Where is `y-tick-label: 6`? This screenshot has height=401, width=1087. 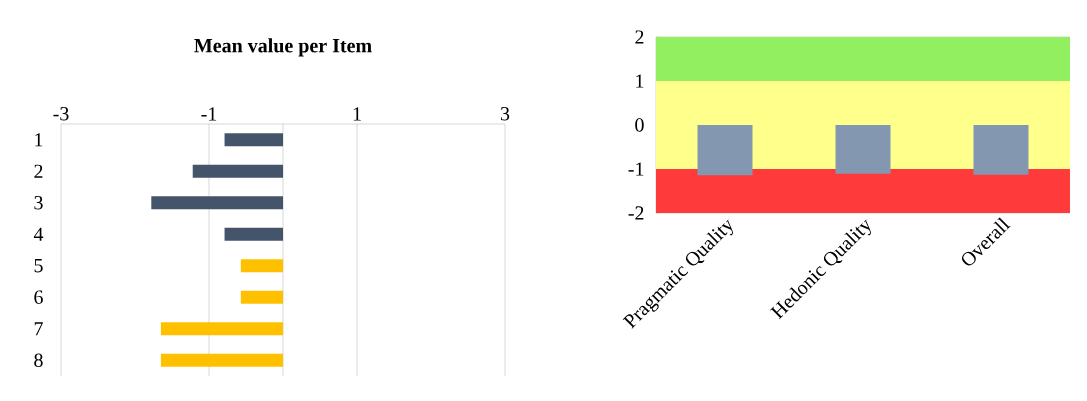 y-tick-label: 6 is located at coordinates (38, 297).